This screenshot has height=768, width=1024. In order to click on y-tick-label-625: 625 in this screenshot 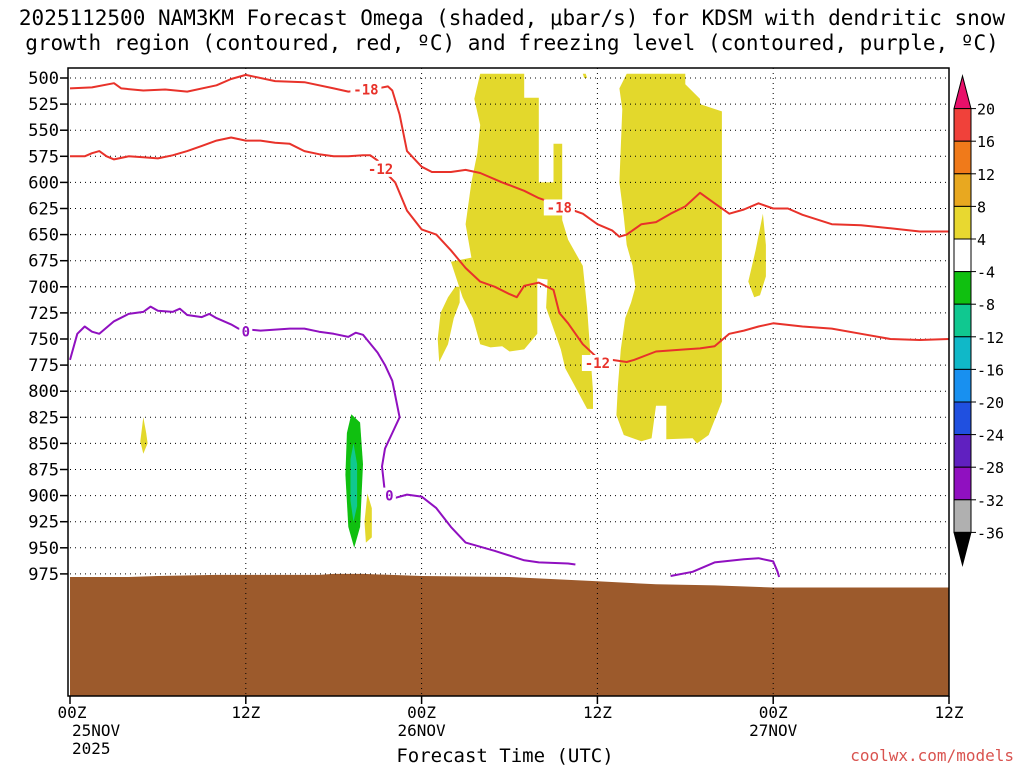, I will do `click(43, 210)`.